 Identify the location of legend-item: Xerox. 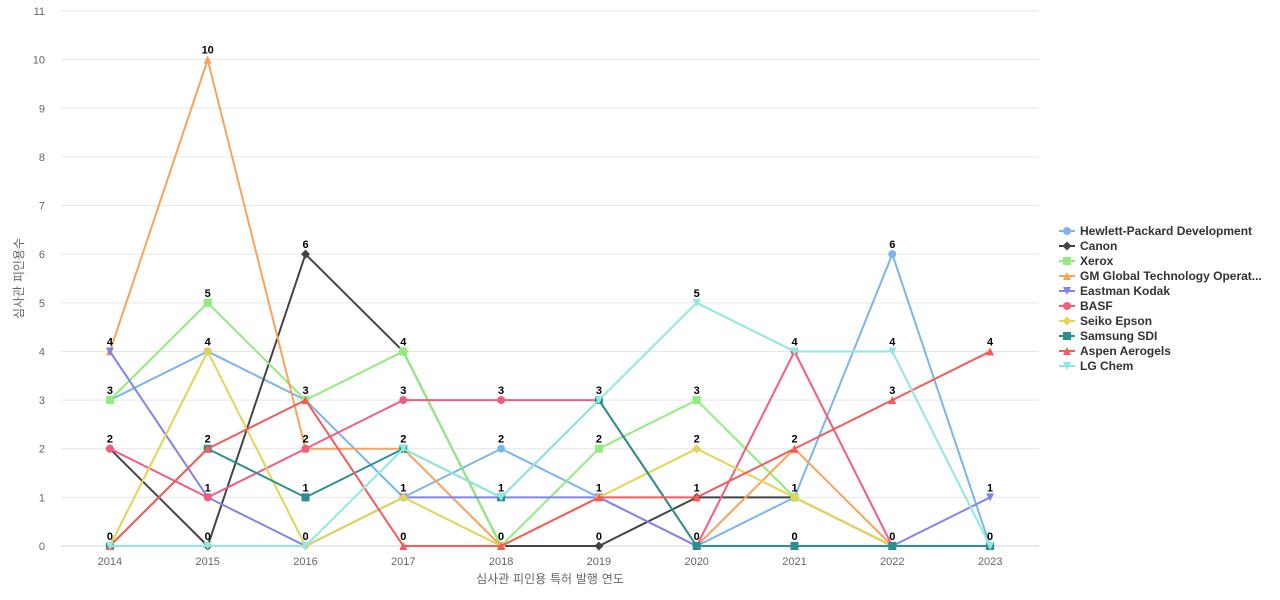
(1086, 261).